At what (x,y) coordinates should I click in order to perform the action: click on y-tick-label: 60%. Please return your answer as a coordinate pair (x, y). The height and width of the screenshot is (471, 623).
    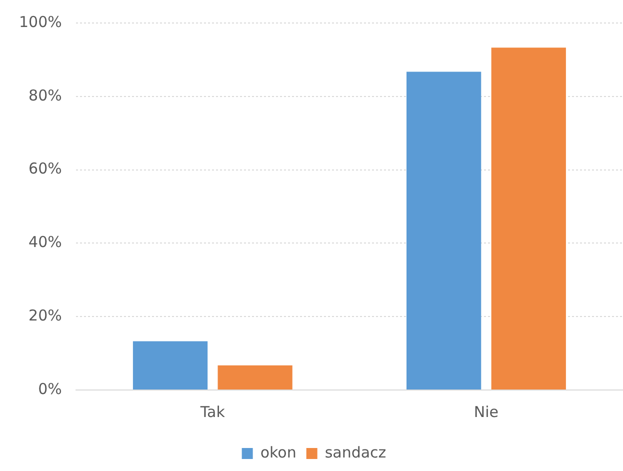
    Looking at the image, I should click on (45, 169).